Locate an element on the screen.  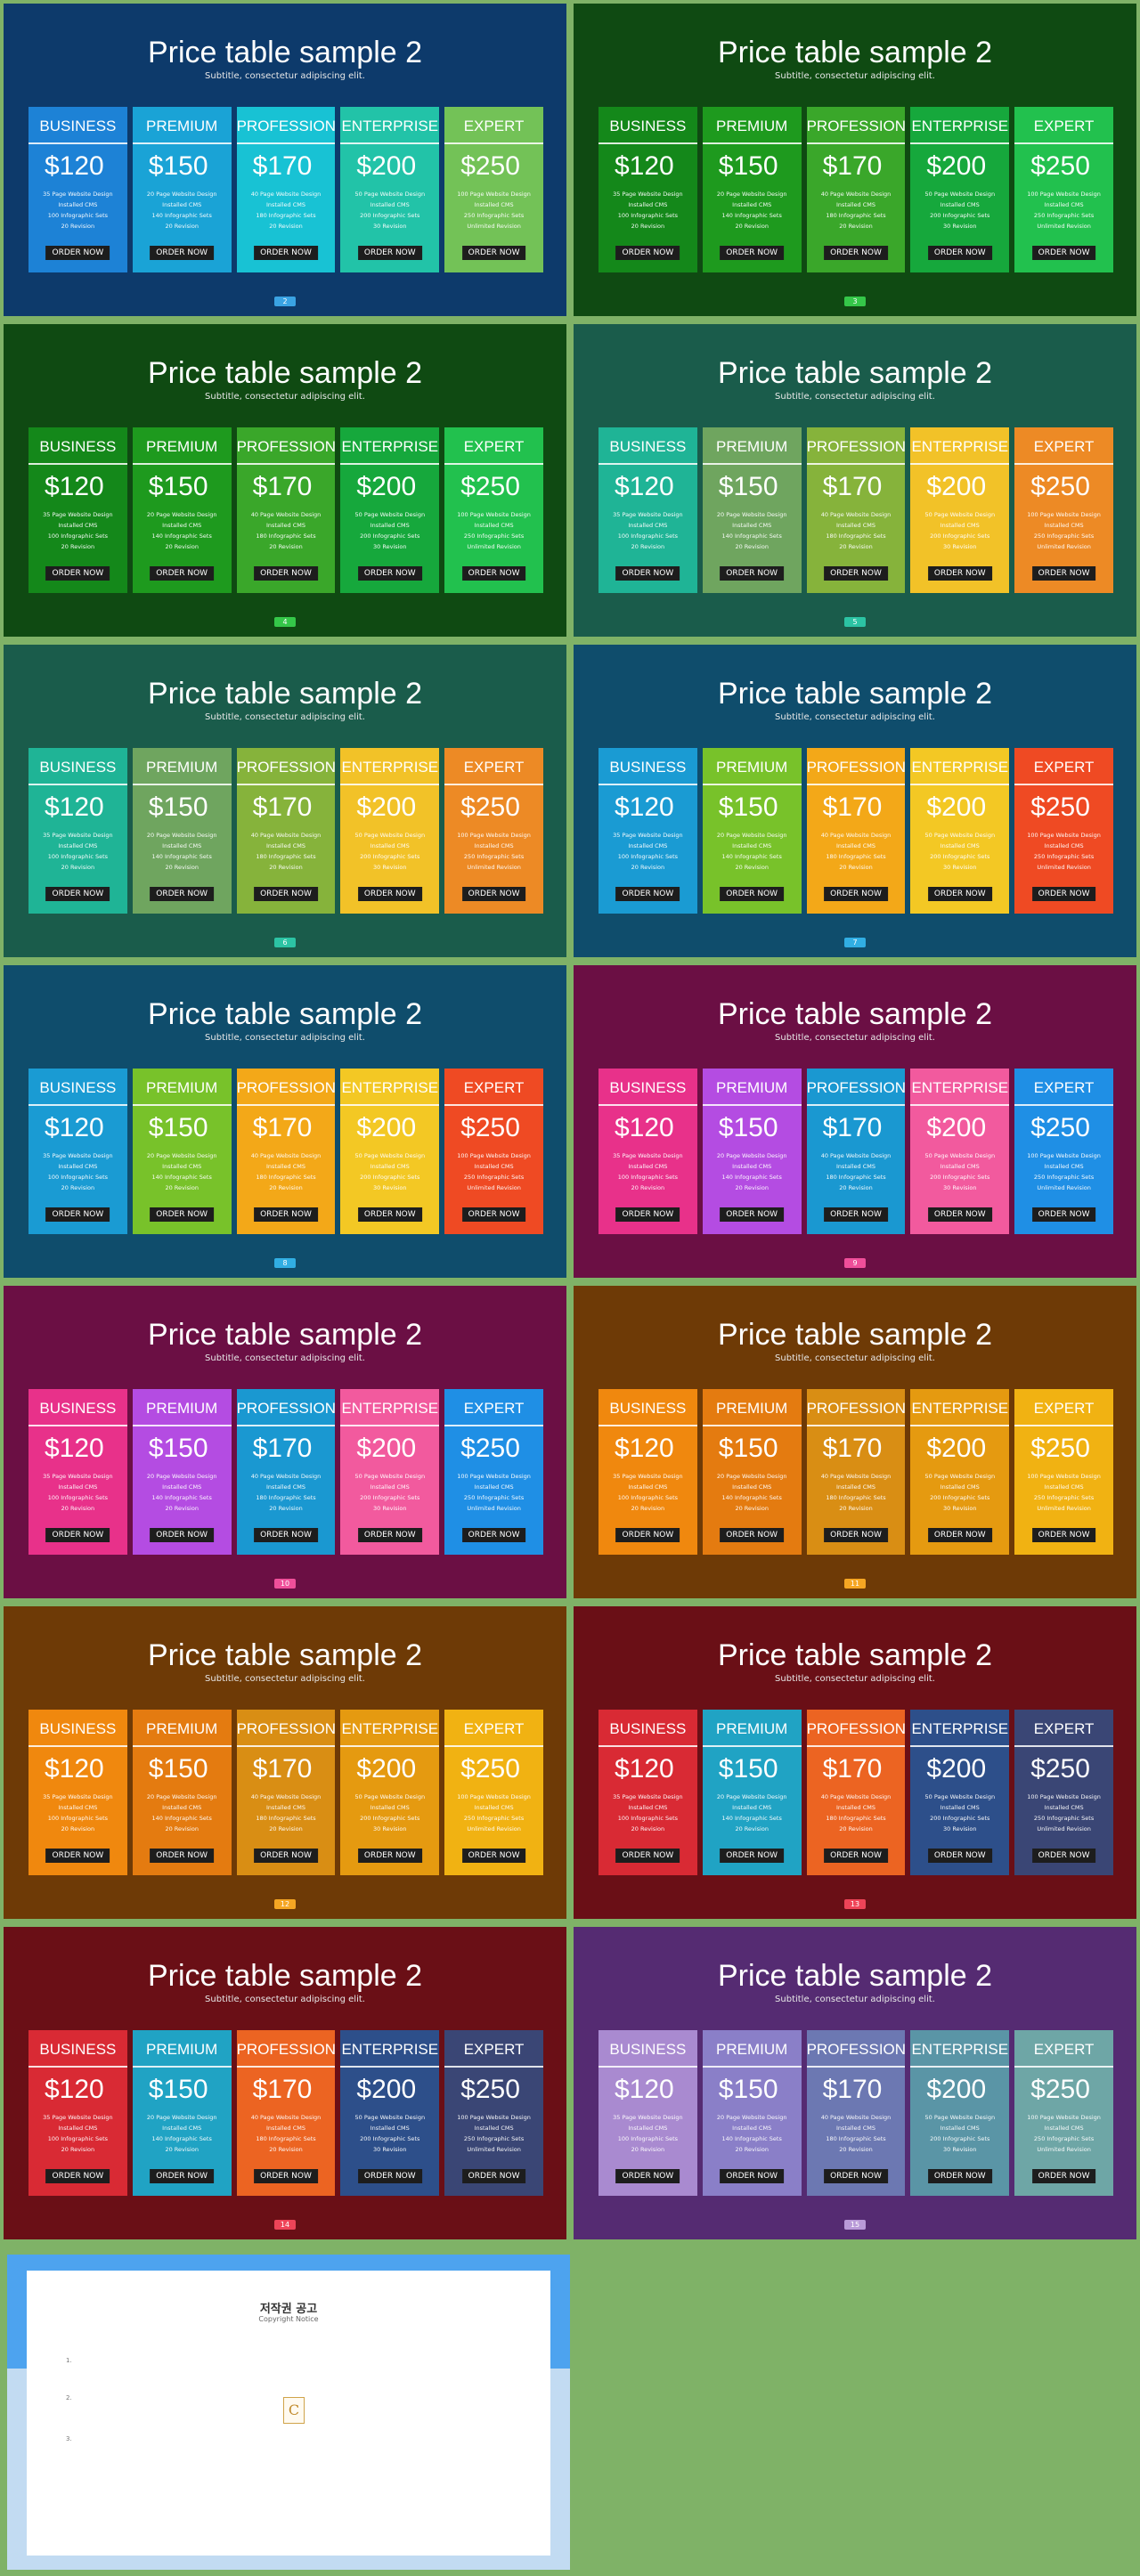
plan-price: $250 is located at coordinates (1060, 166).